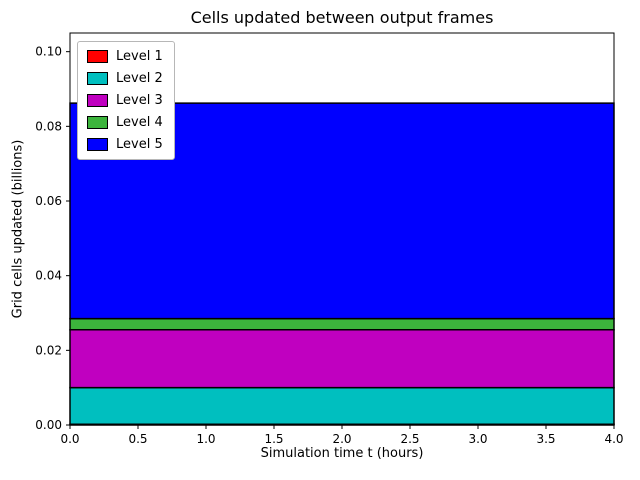 Image resolution: width=640 pixels, height=480 pixels. Describe the element at coordinates (18, 229) in the screenshot. I see `y-axis-label: Grid cells updated (billions)` at that location.